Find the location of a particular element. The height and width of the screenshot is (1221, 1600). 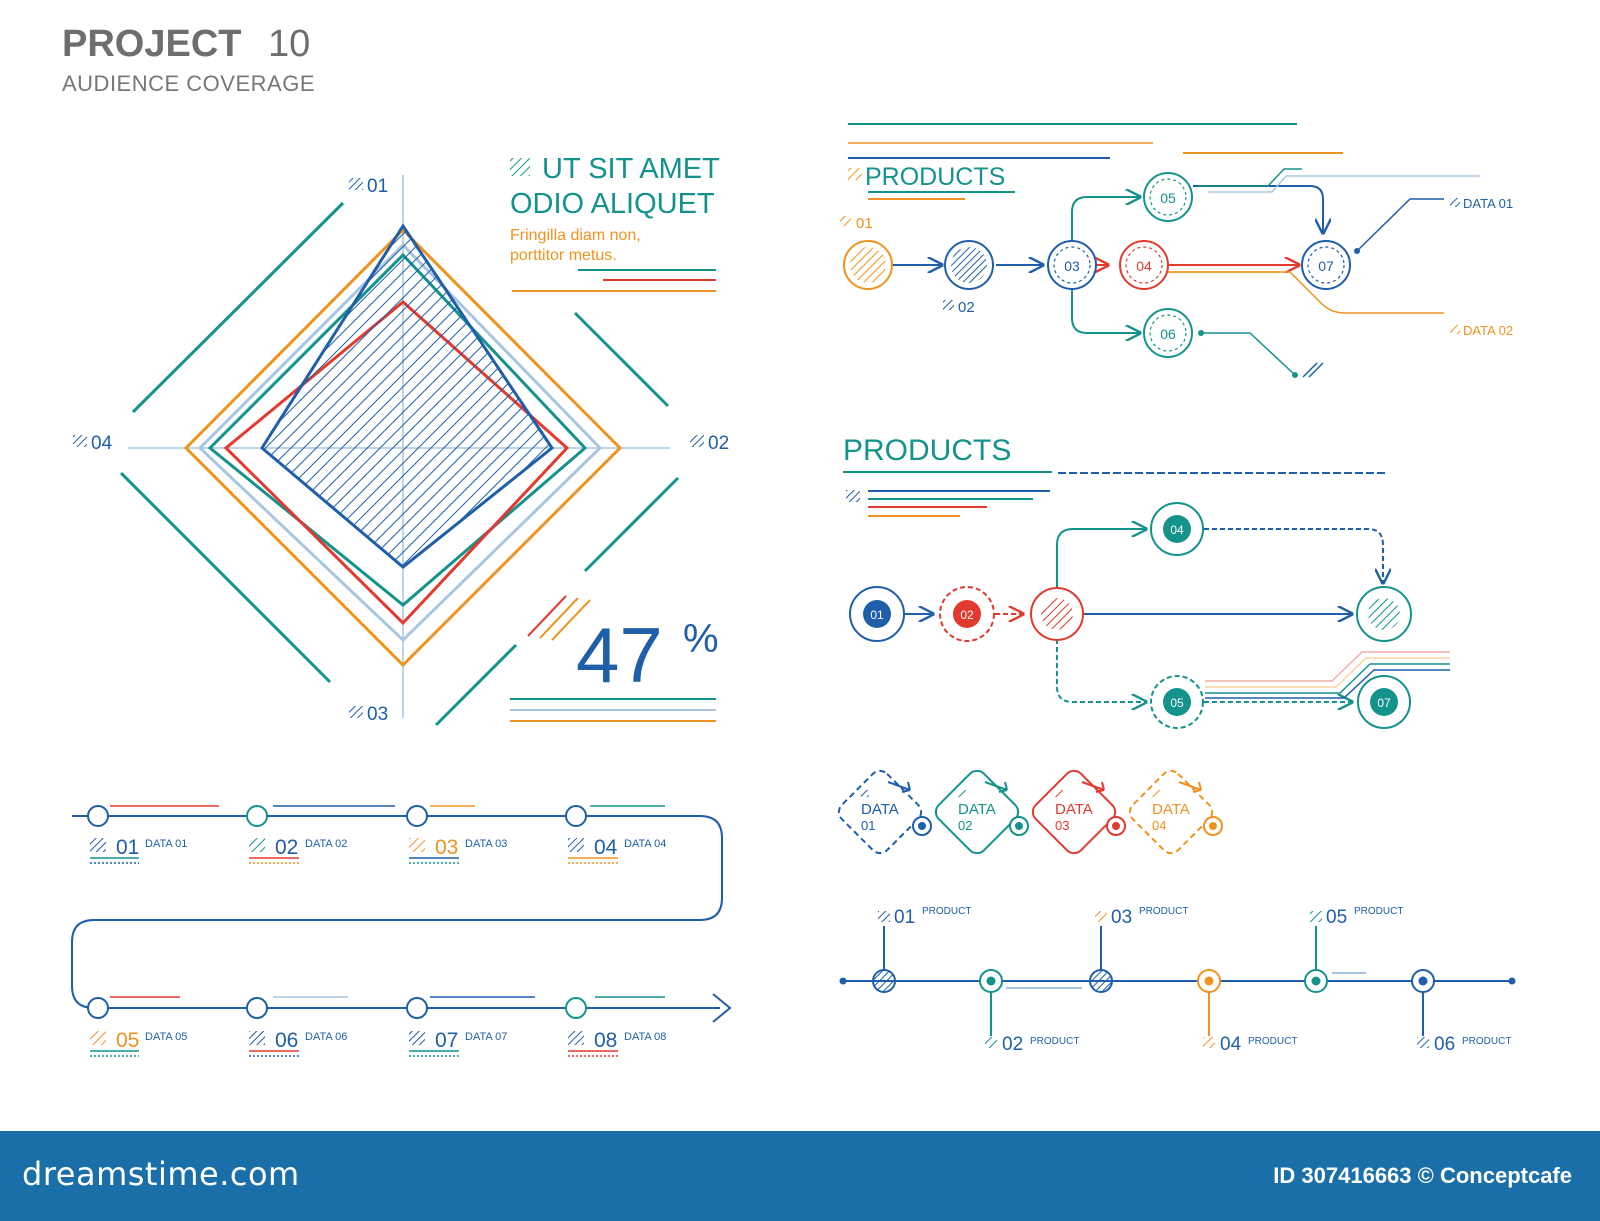

project-title-number: 10 is located at coordinates (289, 44).